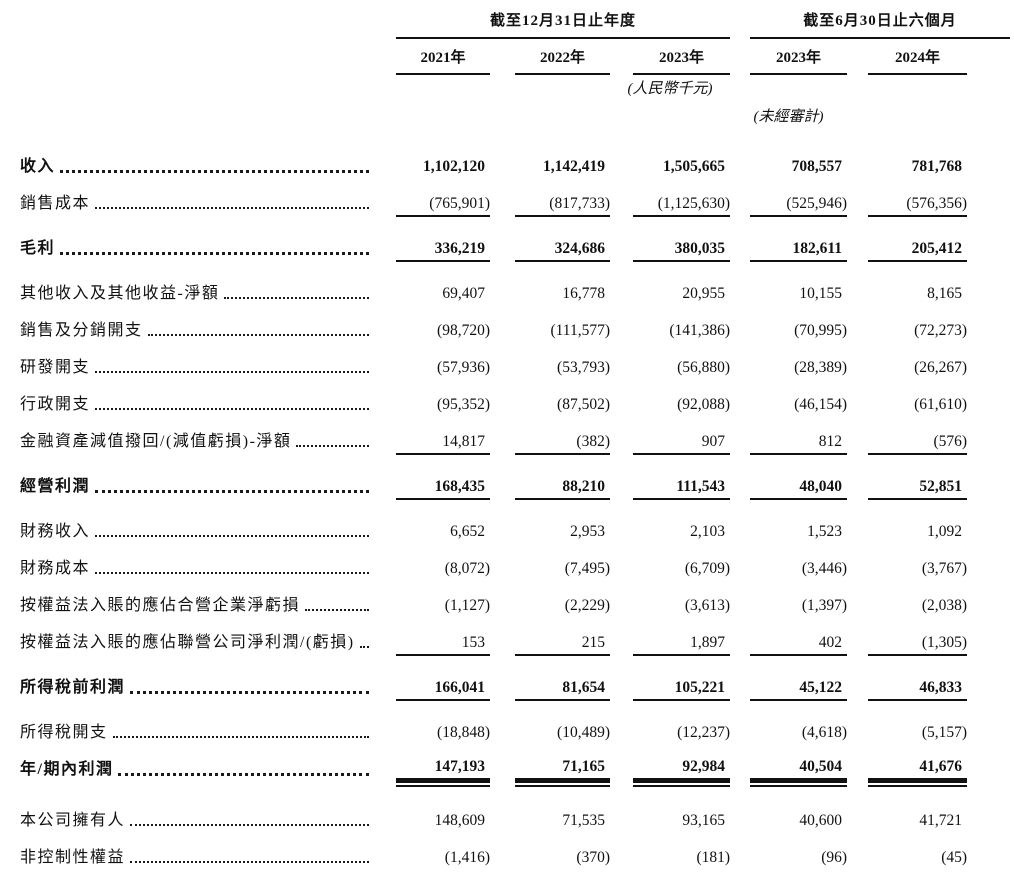 Image resolution: width=1014 pixels, height=874 pixels. I want to click on value: (181), so click(713, 857).